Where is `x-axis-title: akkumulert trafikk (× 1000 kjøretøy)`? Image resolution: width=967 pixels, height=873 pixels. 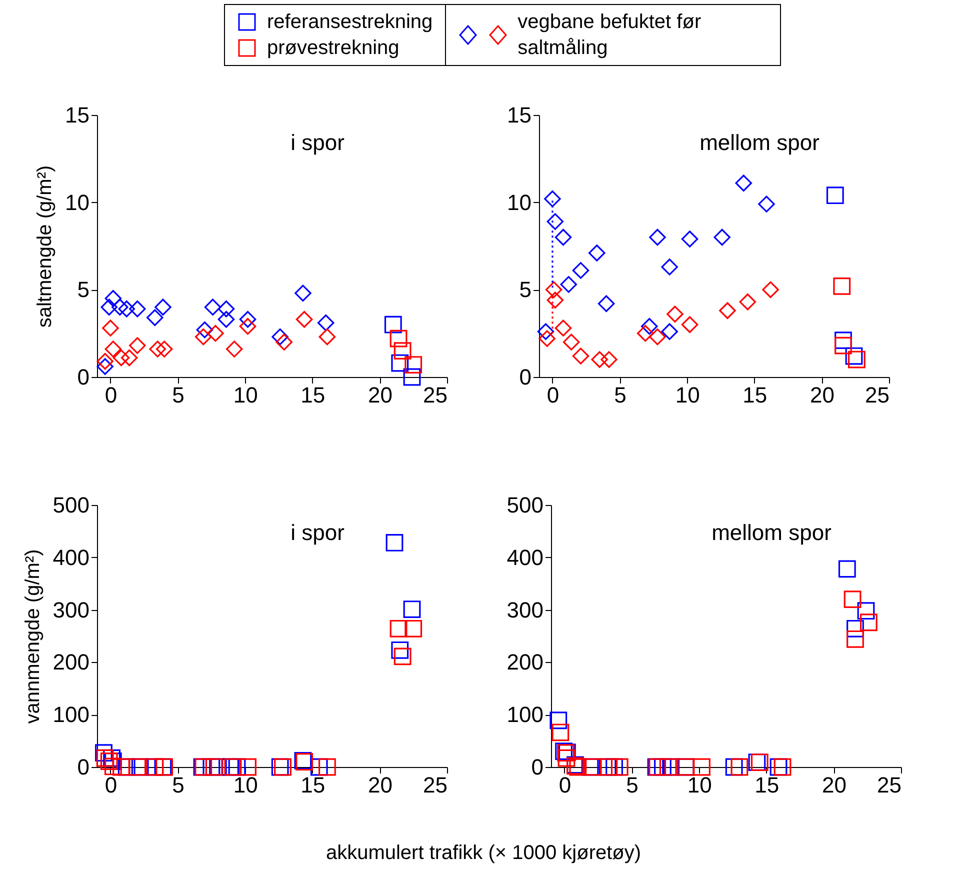 x-axis-title: akkumulert trafikk (× 1000 kjøretøy) is located at coordinates (483, 853).